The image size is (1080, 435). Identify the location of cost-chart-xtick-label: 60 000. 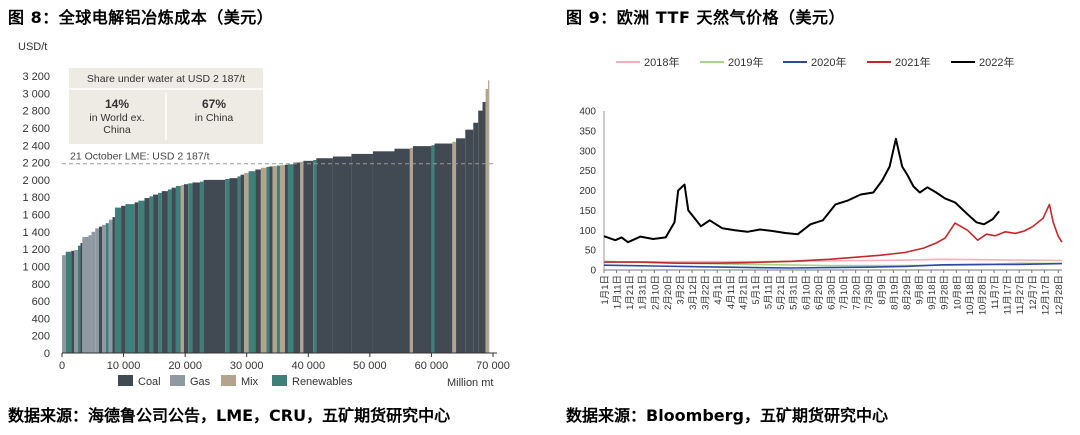
(432, 366).